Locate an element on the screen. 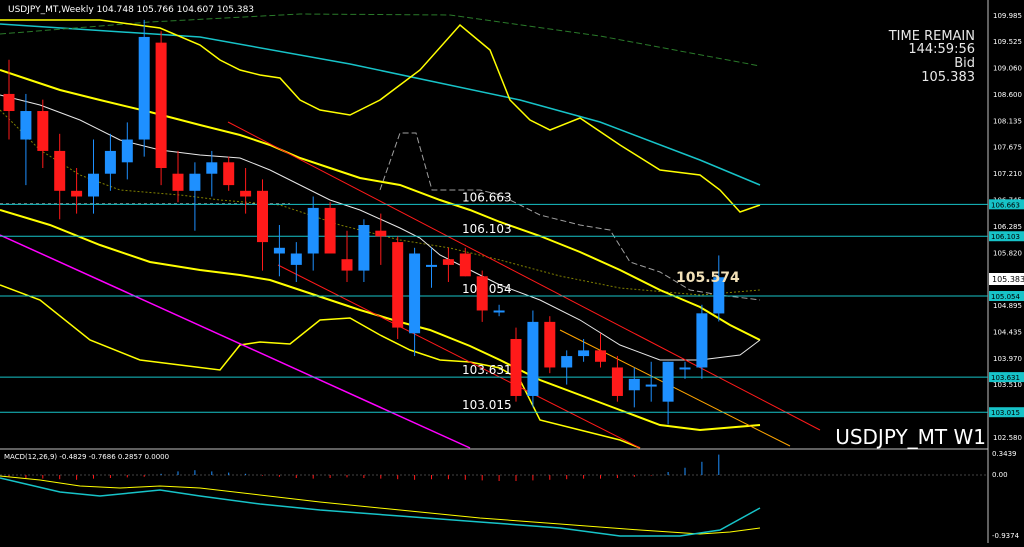  price-annotation: 105.574 is located at coordinates (708, 278).